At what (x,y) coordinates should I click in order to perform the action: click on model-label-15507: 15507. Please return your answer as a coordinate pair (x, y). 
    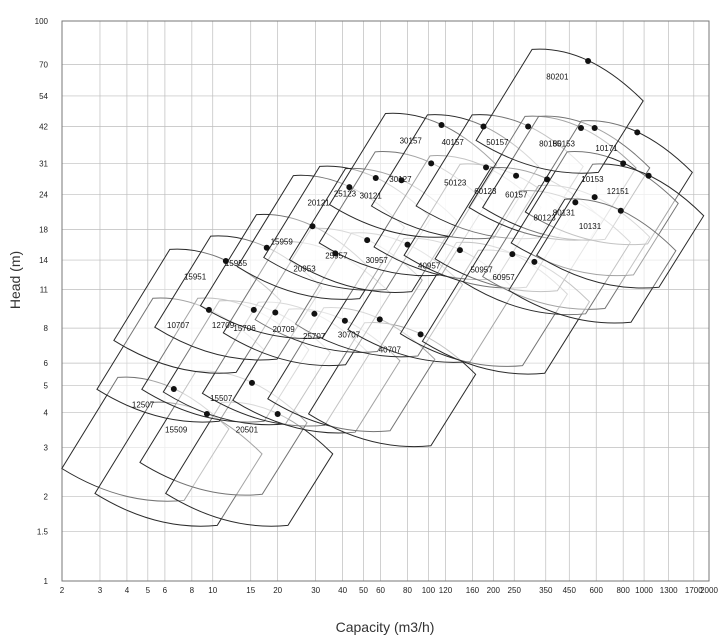
    Looking at the image, I should click on (221, 398).